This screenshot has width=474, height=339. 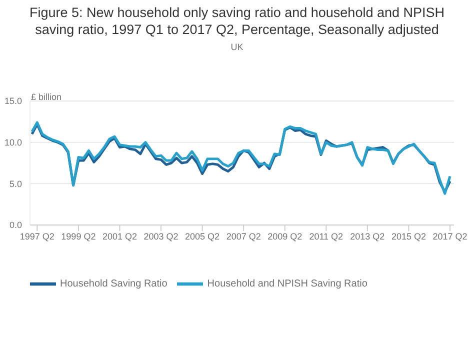 I want to click on y-axis-title: £ billion, so click(x=46, y=97).